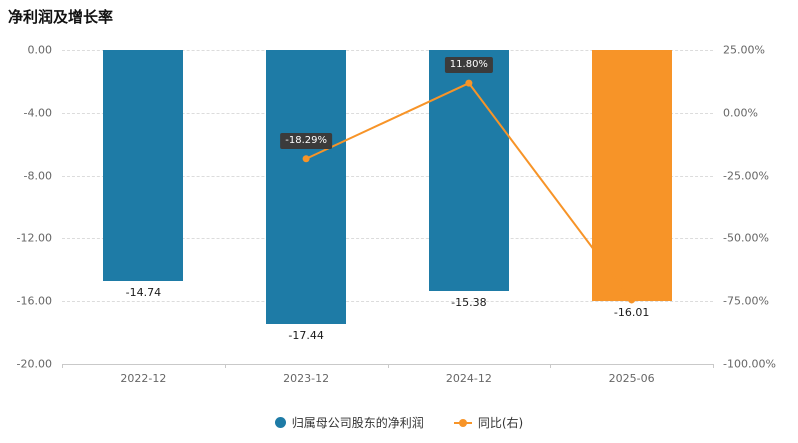 This screenshot has width=798, height=443. Describe the element at coordinates (746, 301) in the screenshot. I see `right-axis-tick-label: -75.00%` at that location.